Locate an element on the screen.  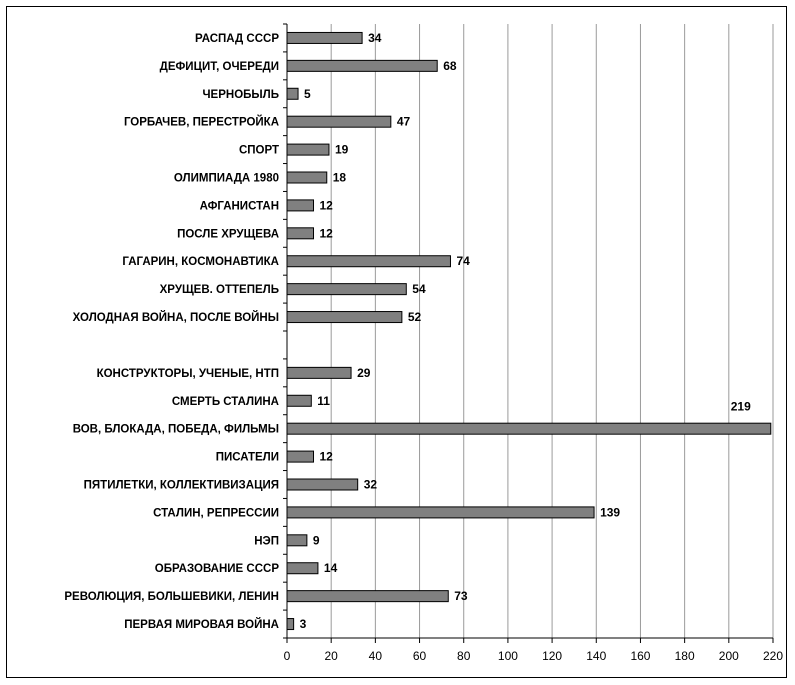
x-tick-label: 20 is located at coordinates (332, 656).